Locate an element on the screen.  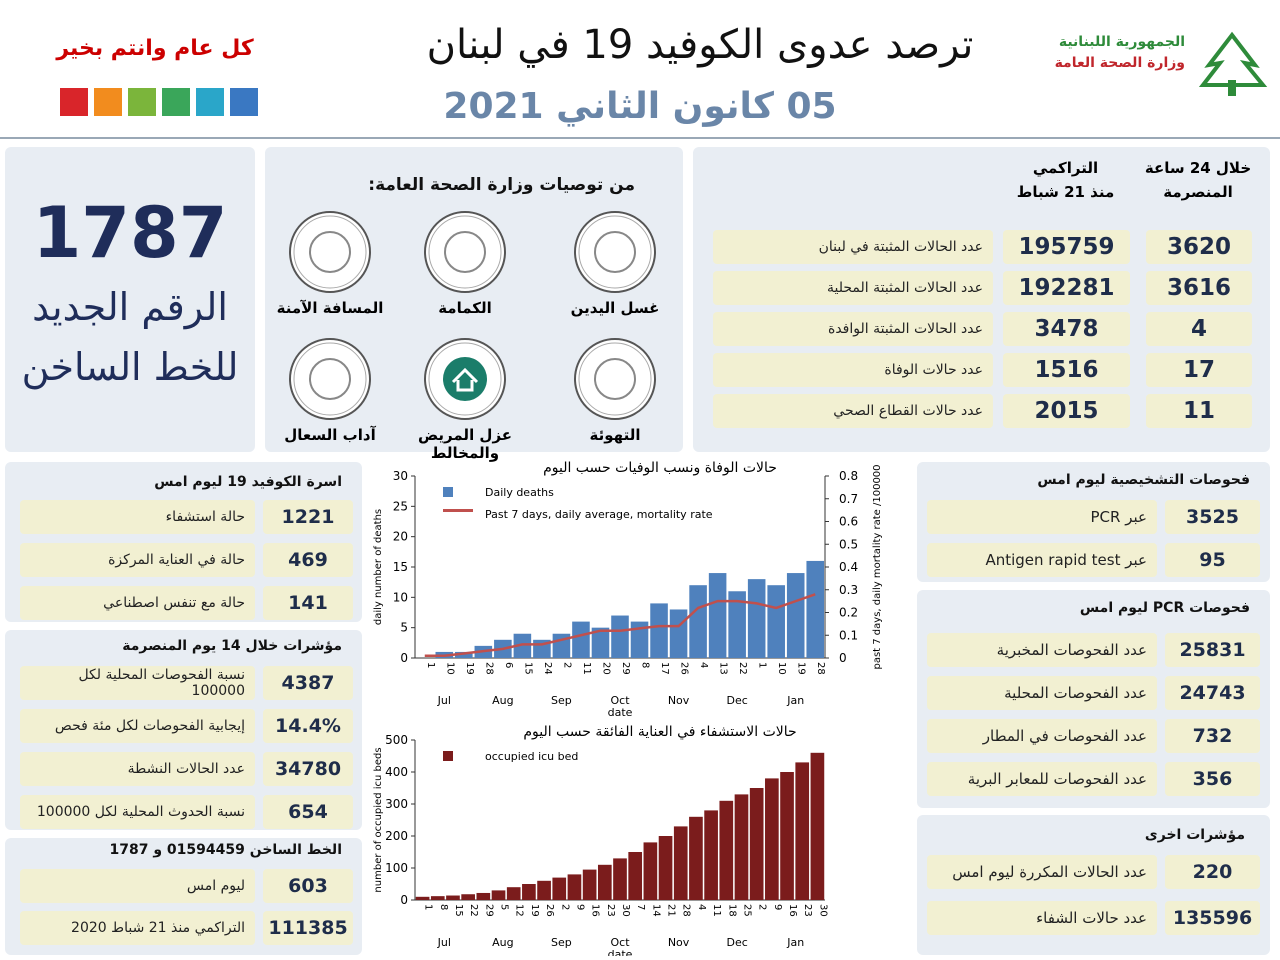
month-label: Jul is located at coordinates (444, 942).